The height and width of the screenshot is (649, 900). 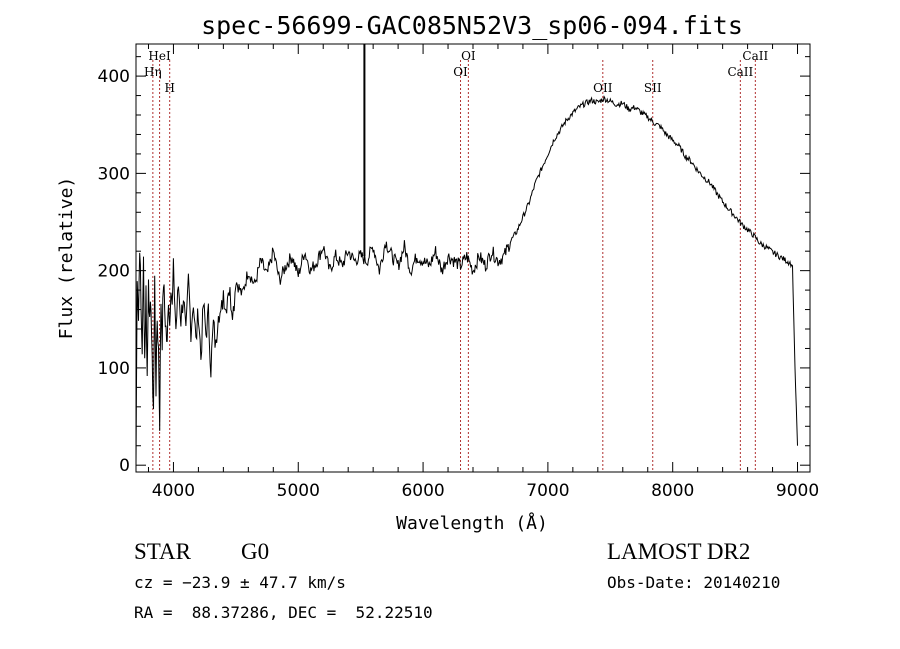 What do you see at coordinates (114, 369) in the screenshot?
I see `y-tick-label: 100` at bounding box center [114, 369].